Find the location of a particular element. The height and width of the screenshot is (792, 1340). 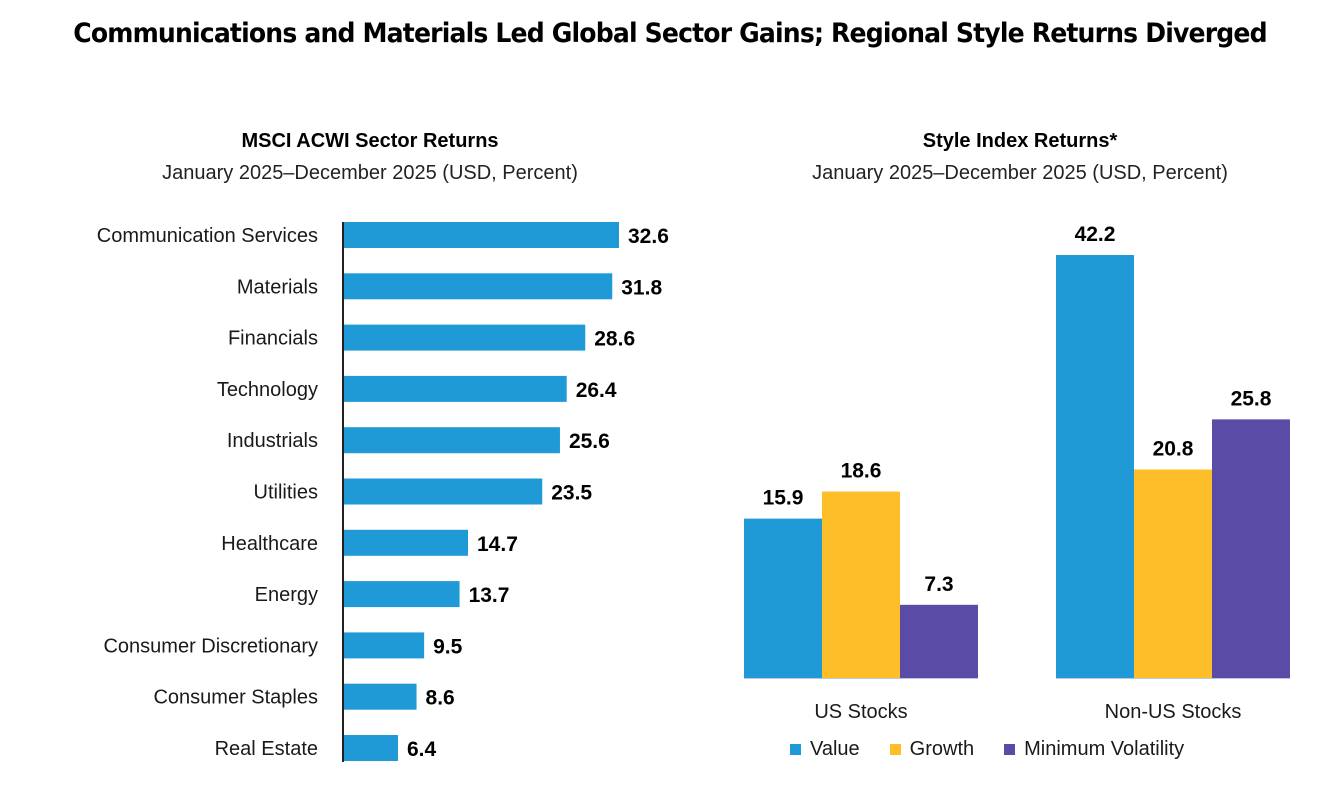

sector-value-label: 31.8 is located at coordinates (641, 287).